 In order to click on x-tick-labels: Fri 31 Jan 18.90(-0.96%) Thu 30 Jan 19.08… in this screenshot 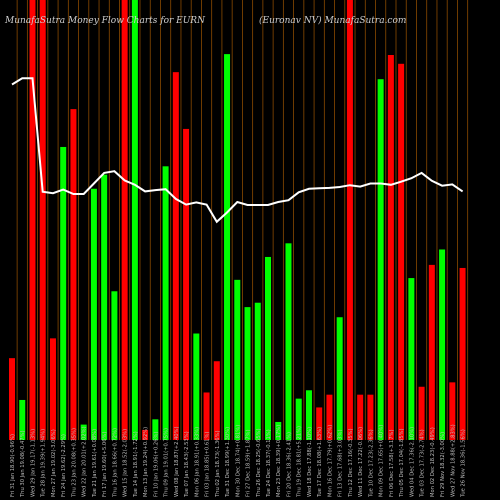, I will do `click(238, 461)`.